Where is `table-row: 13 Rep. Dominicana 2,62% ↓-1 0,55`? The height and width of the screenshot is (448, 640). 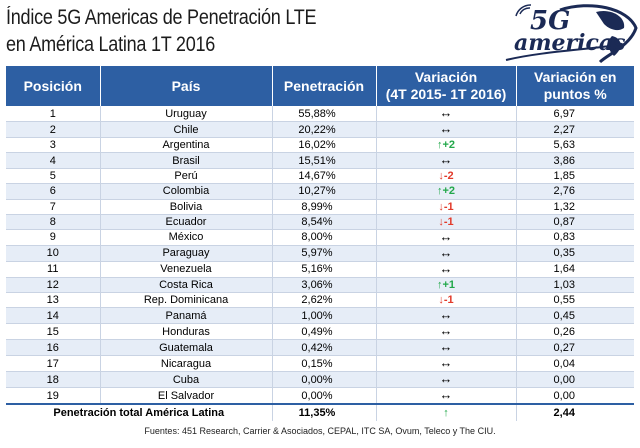 table-row: 13 Rep. Dominicana 2,62% ↓-1 0,55 is located at coordinates (320, 300).